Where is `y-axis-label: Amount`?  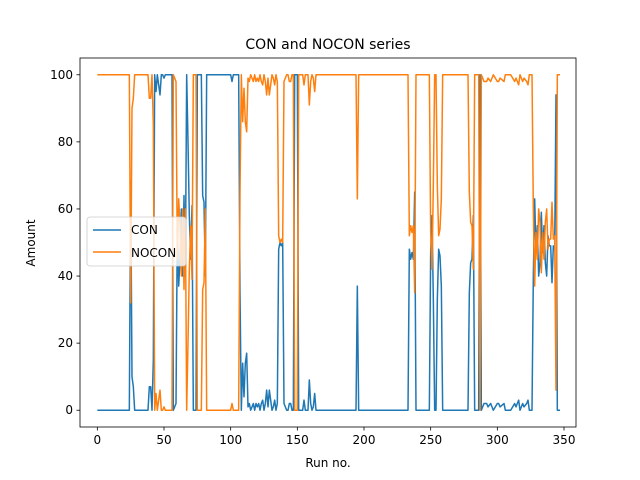 y-axis-label: Amount is located at coordinates (31, 242).